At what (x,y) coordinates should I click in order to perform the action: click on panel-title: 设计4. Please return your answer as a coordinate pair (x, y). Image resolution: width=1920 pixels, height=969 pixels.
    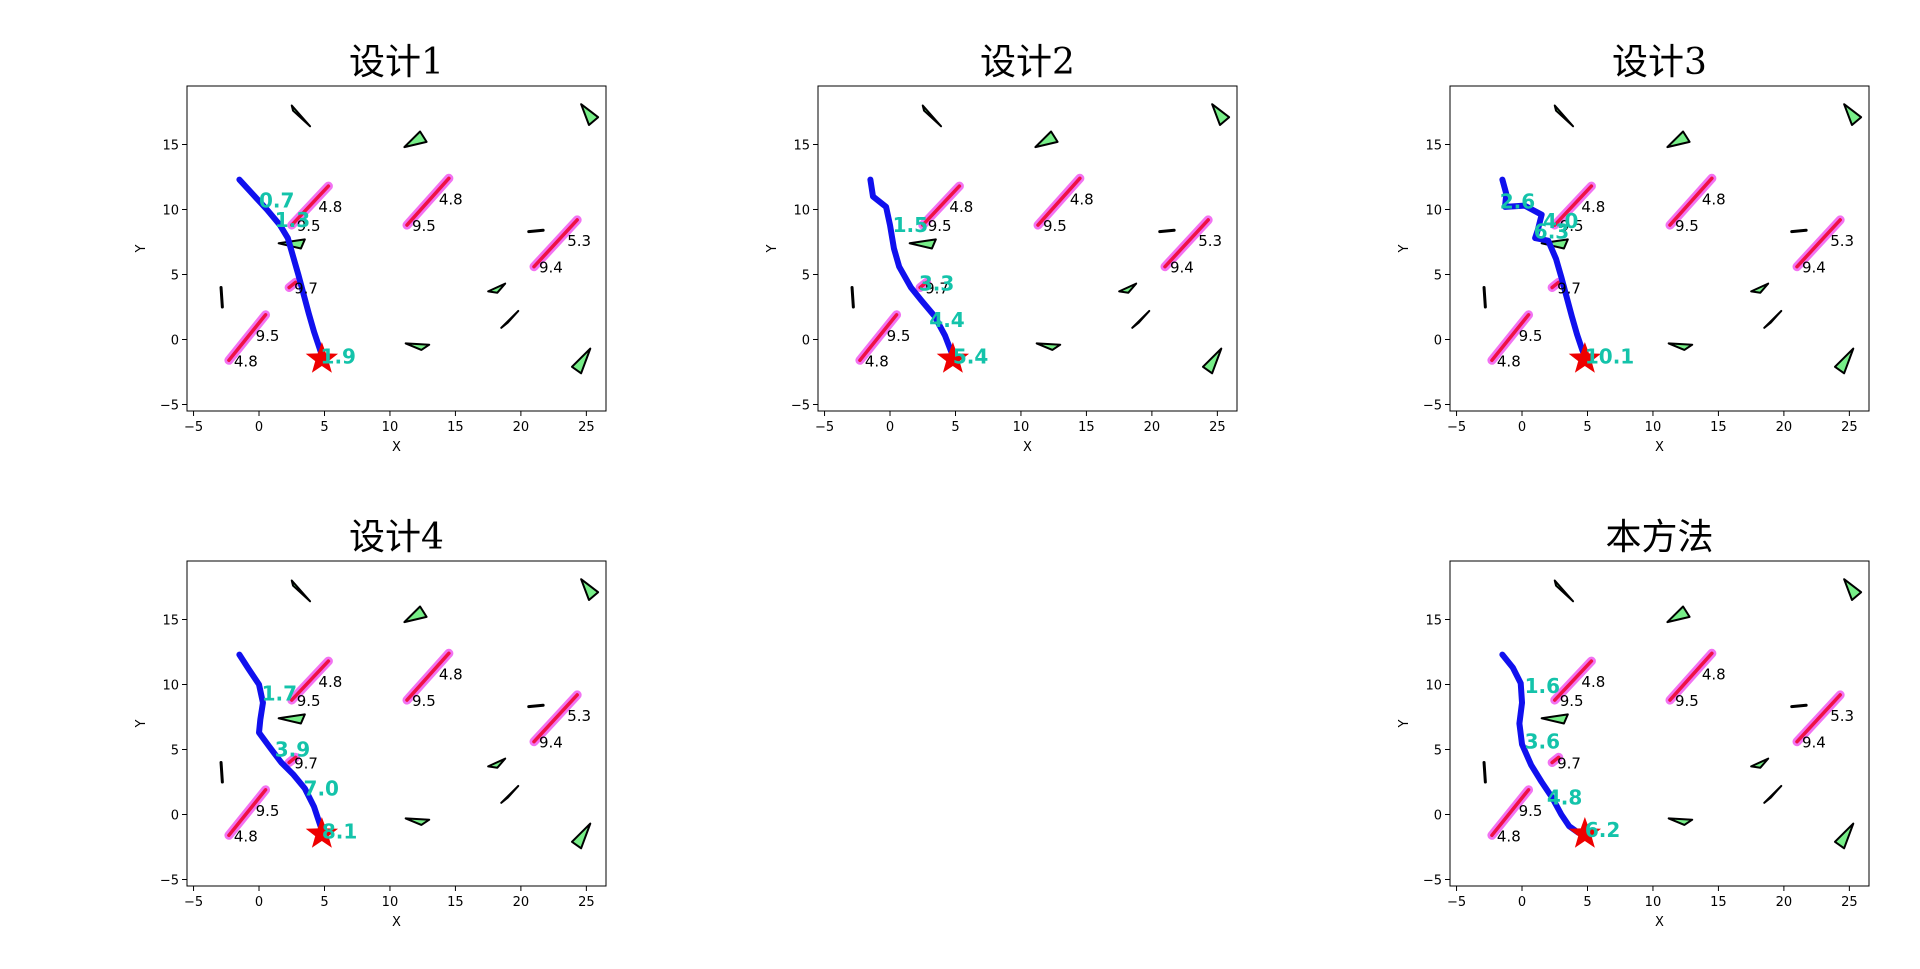
    Looking at the image, I should click on (396, 537).